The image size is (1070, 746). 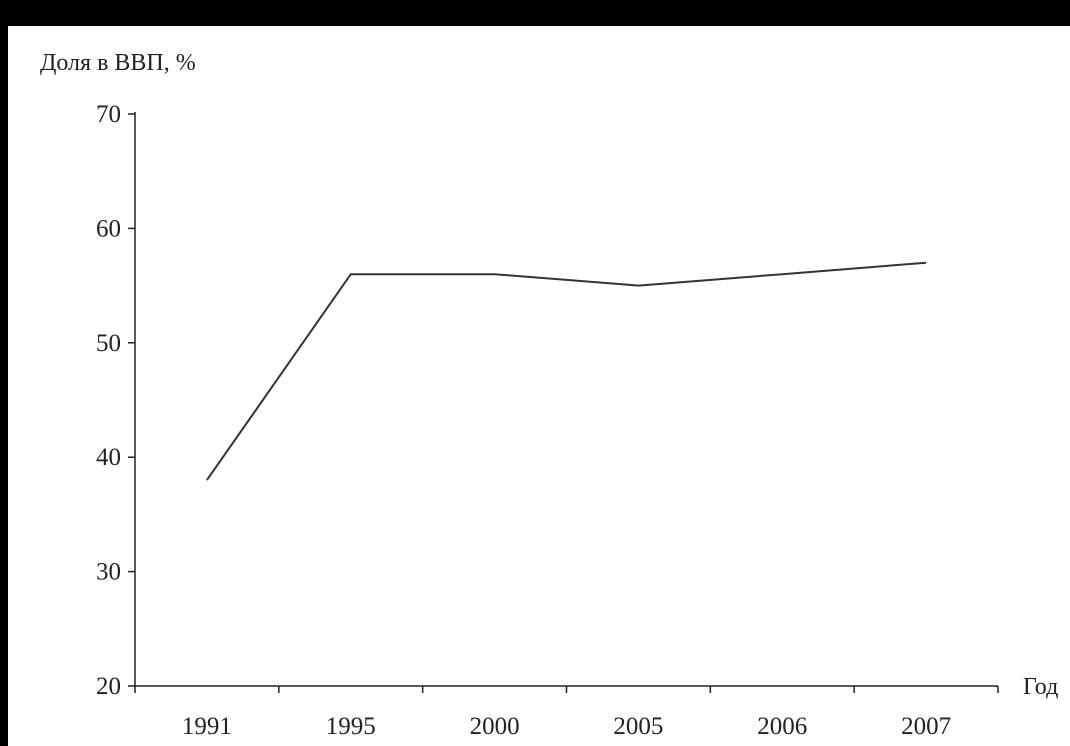 I want to click on y-tick-label: 20, so click(x=108, y=686).